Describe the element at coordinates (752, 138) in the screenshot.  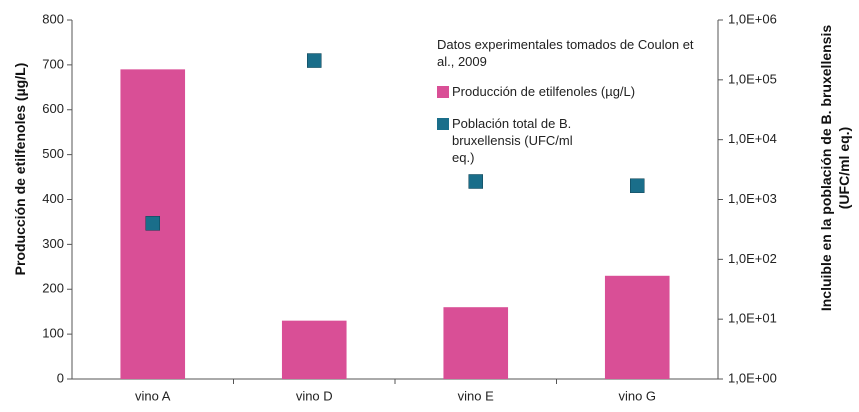
I see `y2-tick-label: 1,0E+04` at that location.